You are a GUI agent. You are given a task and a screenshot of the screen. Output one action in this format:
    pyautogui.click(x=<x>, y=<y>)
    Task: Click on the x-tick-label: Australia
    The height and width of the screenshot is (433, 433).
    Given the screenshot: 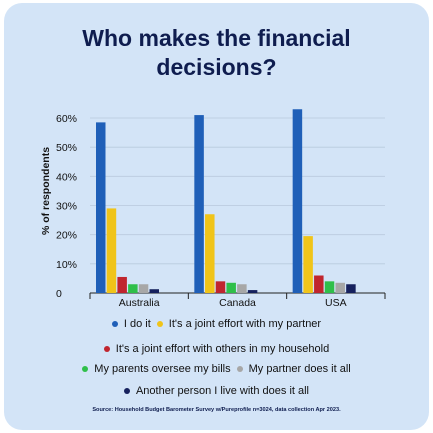 What is the action you would take?
    pyautogui.click(x=139, y=303)
    